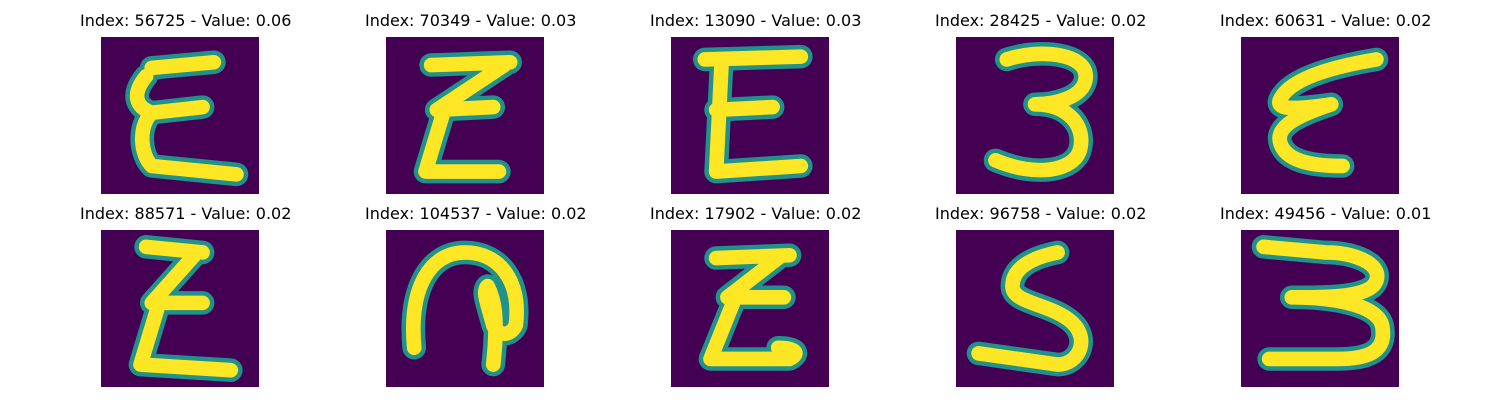 The image size is (1500, 400). I want to click on panel-title: Index: 17902 - Value: 0.02, so click(756, 213).